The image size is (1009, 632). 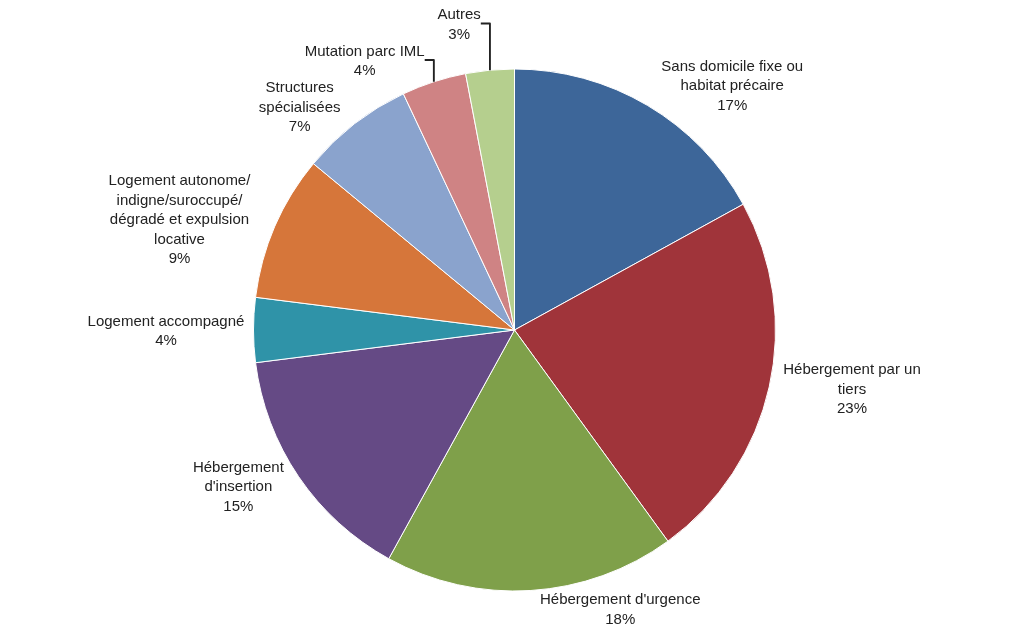 What do you see at coordinates (364, 50) in the screenshot?
I see `slice-label: Mutation parc IML` at bounding box center [364, 50].